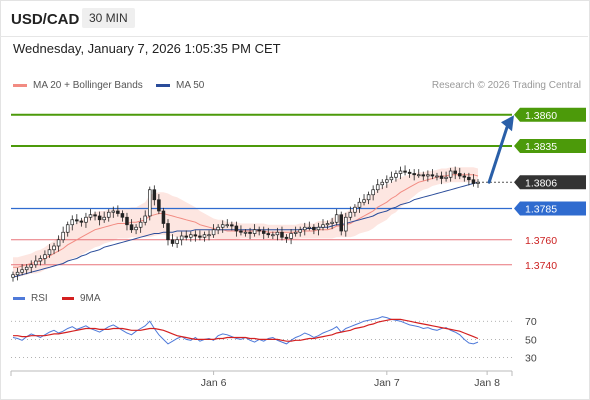 The image size is (590, 400). What do you see at coordinates (541, 210) in the screenshot?
I see `level-label-1.3785: 1.3785` at bounding box center [541, 210].